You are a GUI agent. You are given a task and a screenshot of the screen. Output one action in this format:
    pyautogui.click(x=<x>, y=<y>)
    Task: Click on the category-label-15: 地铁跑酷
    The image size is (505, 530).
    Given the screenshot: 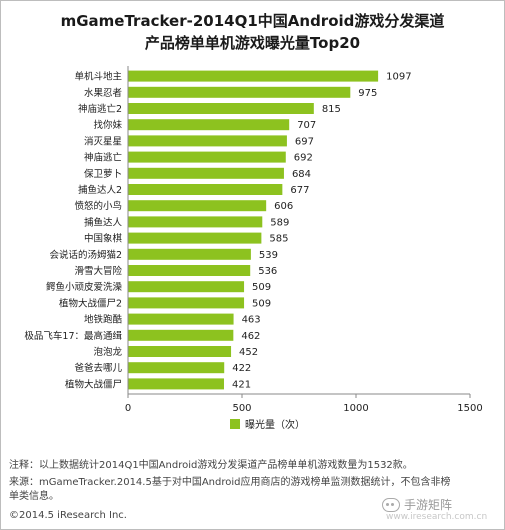 What is the action you would take?
    pyautogui.click(x=103, y=320)
    